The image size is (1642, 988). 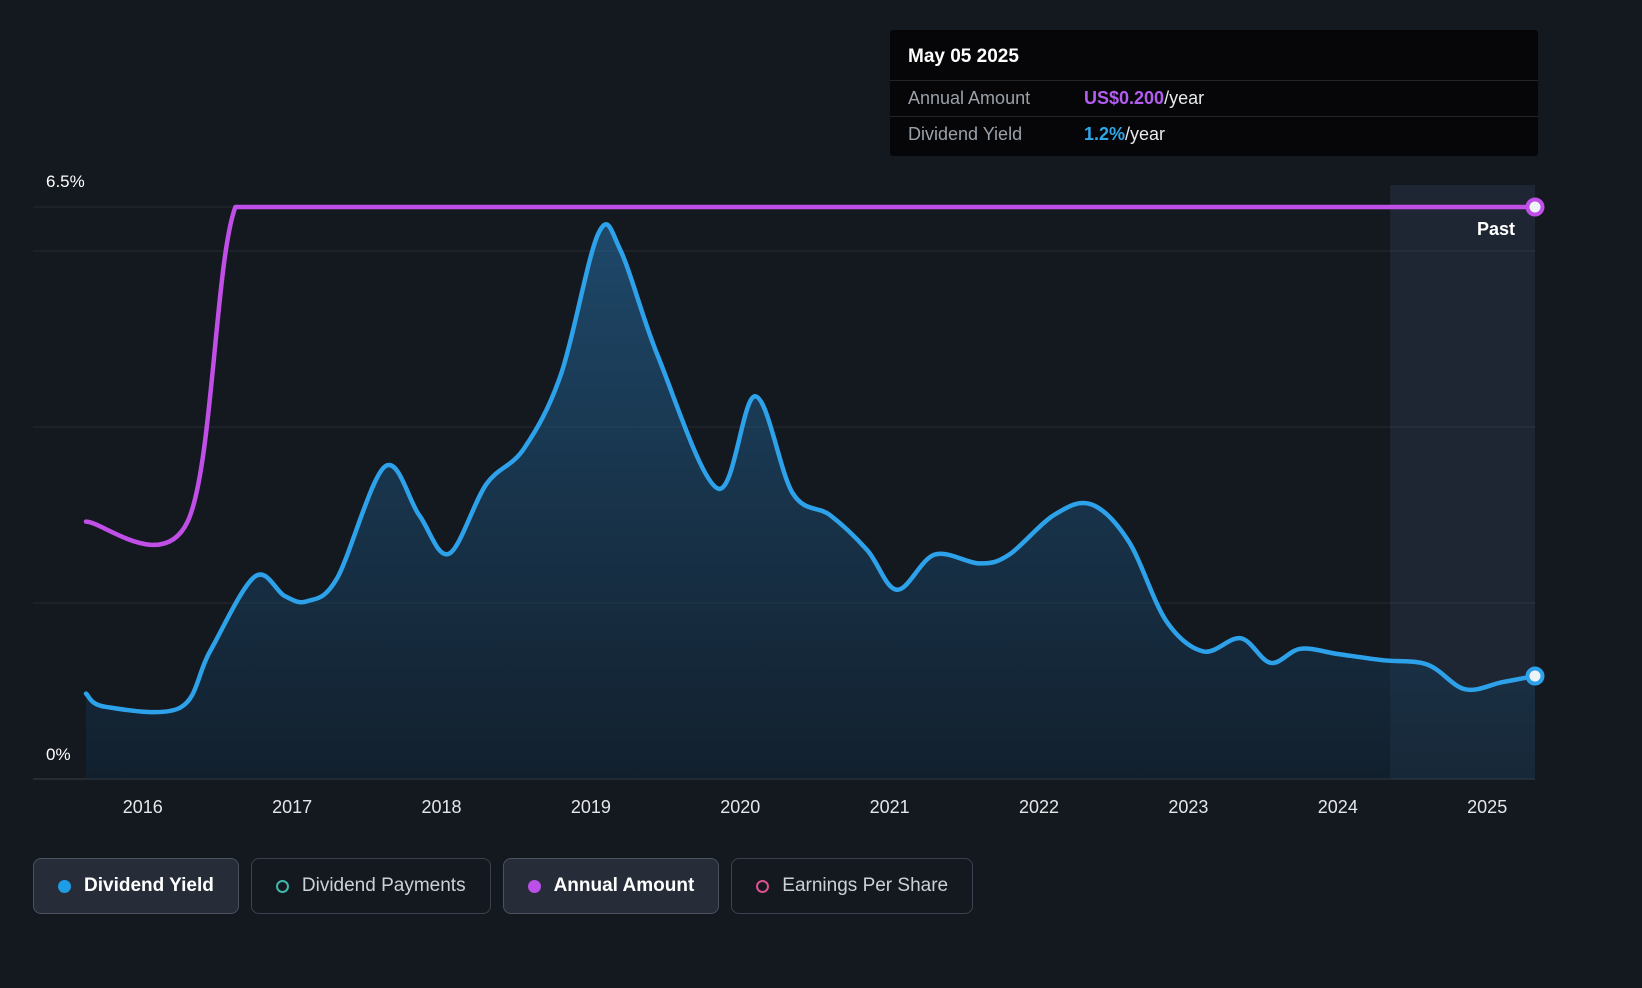 What do you see at coordinates (865, 885) in the screenshot?
I see `legend-label: Earnings Per Share` at bounding box center [865, 885].